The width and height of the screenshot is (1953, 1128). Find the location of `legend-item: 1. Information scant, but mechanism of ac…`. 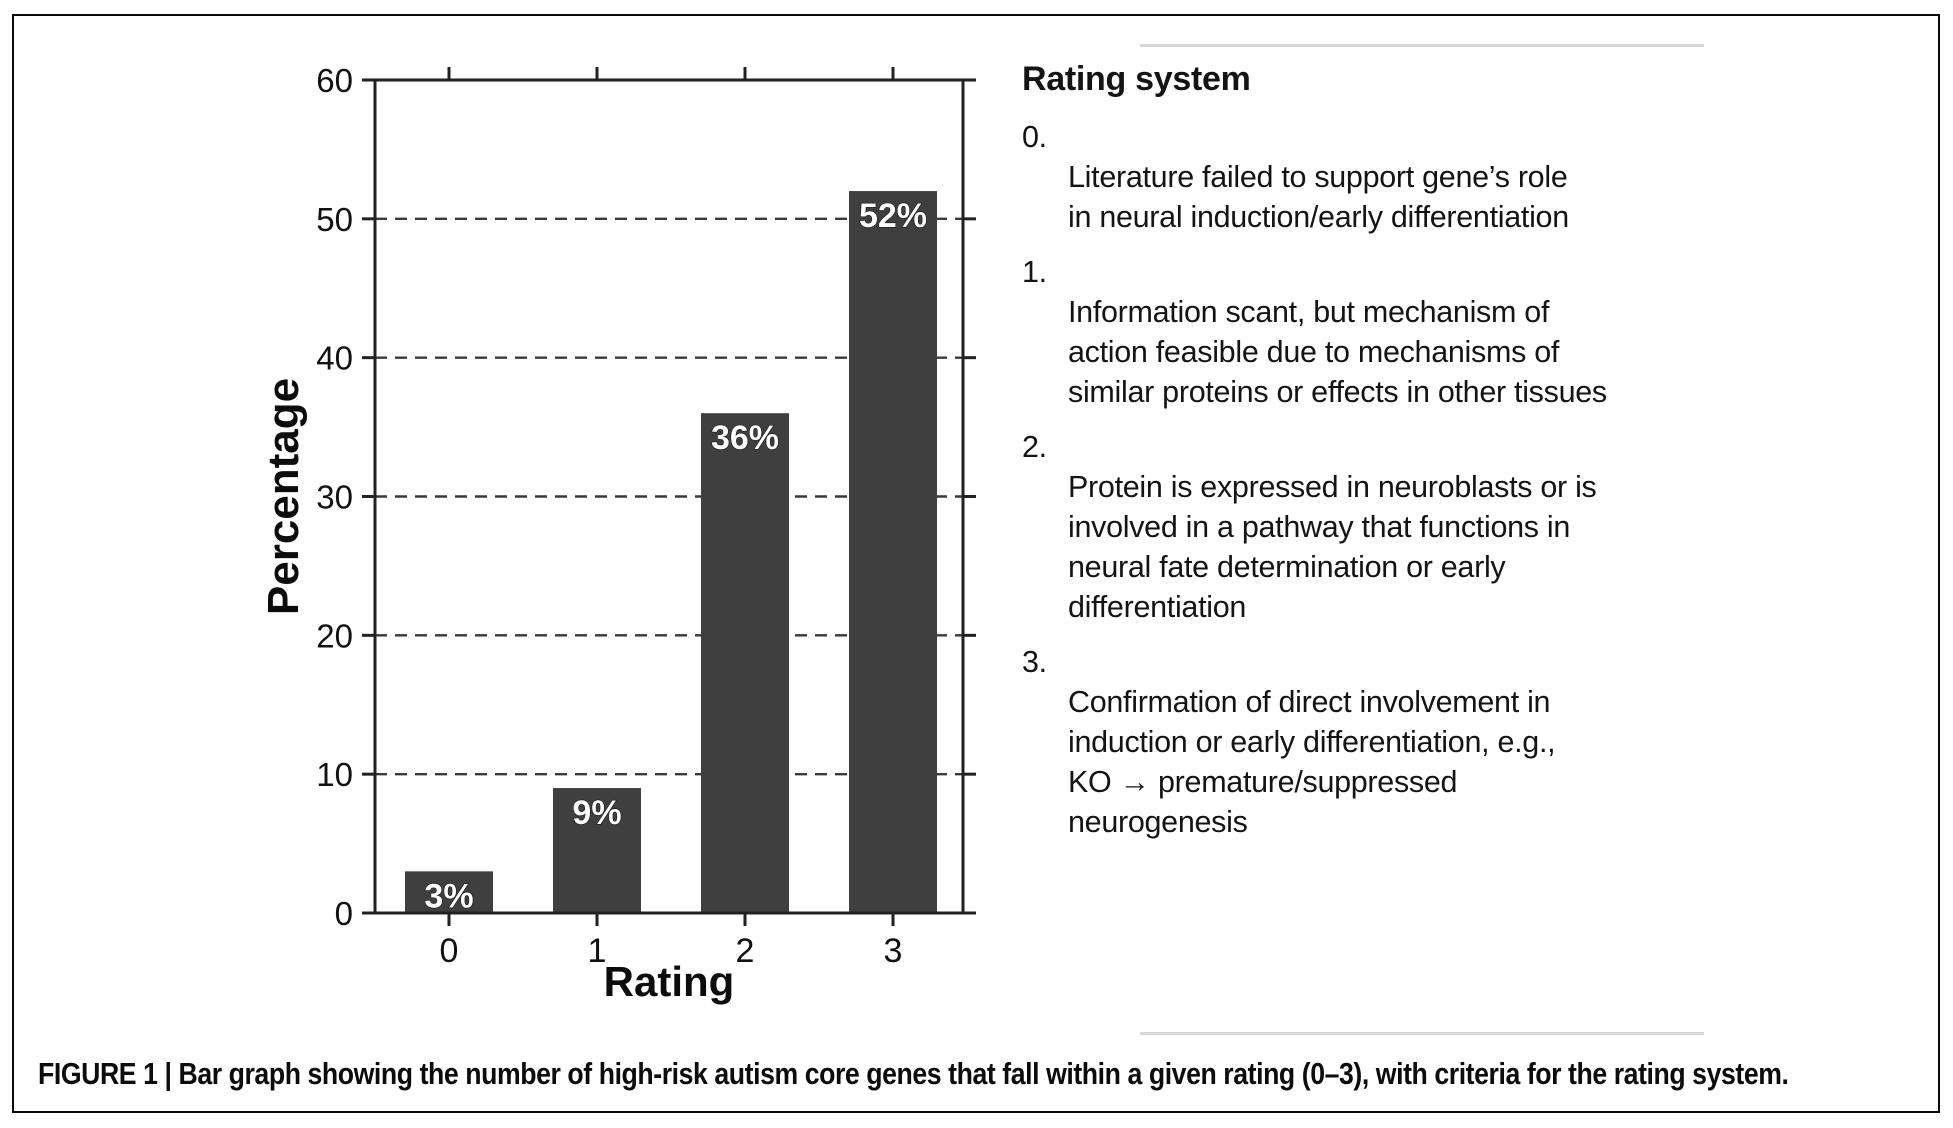

legend-item: 1. Information scant, but mechanism of ac… is located at coordinates (1372, 332).